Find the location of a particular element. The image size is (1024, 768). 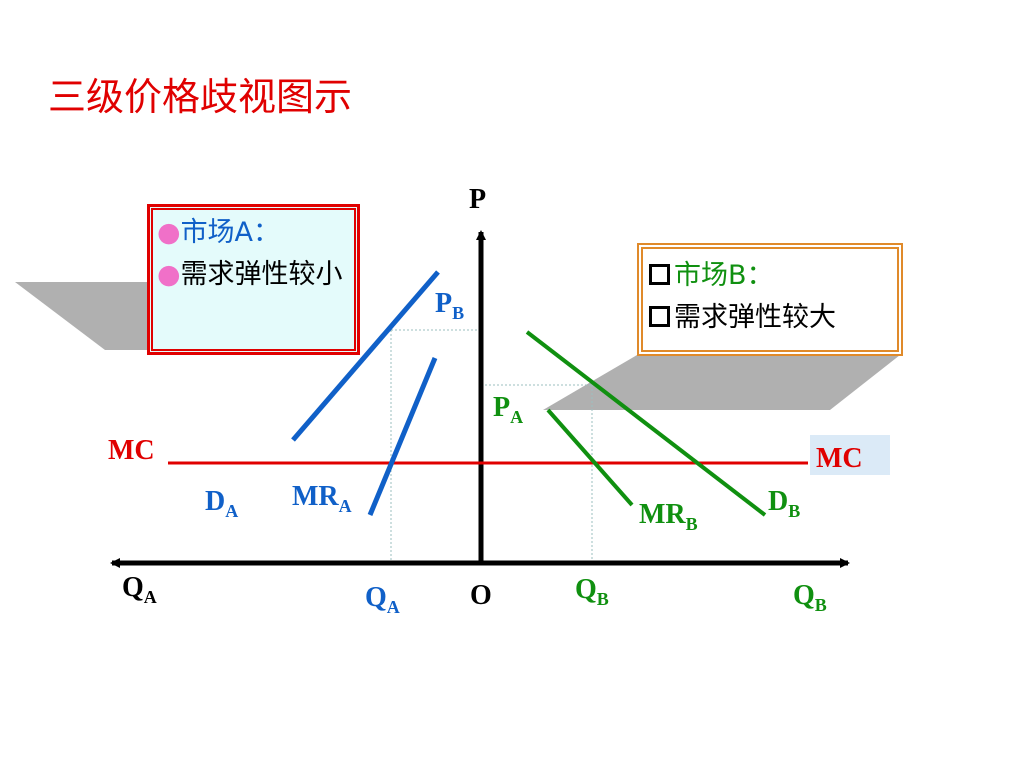

box-shadow is located at coordinates (721, 382).